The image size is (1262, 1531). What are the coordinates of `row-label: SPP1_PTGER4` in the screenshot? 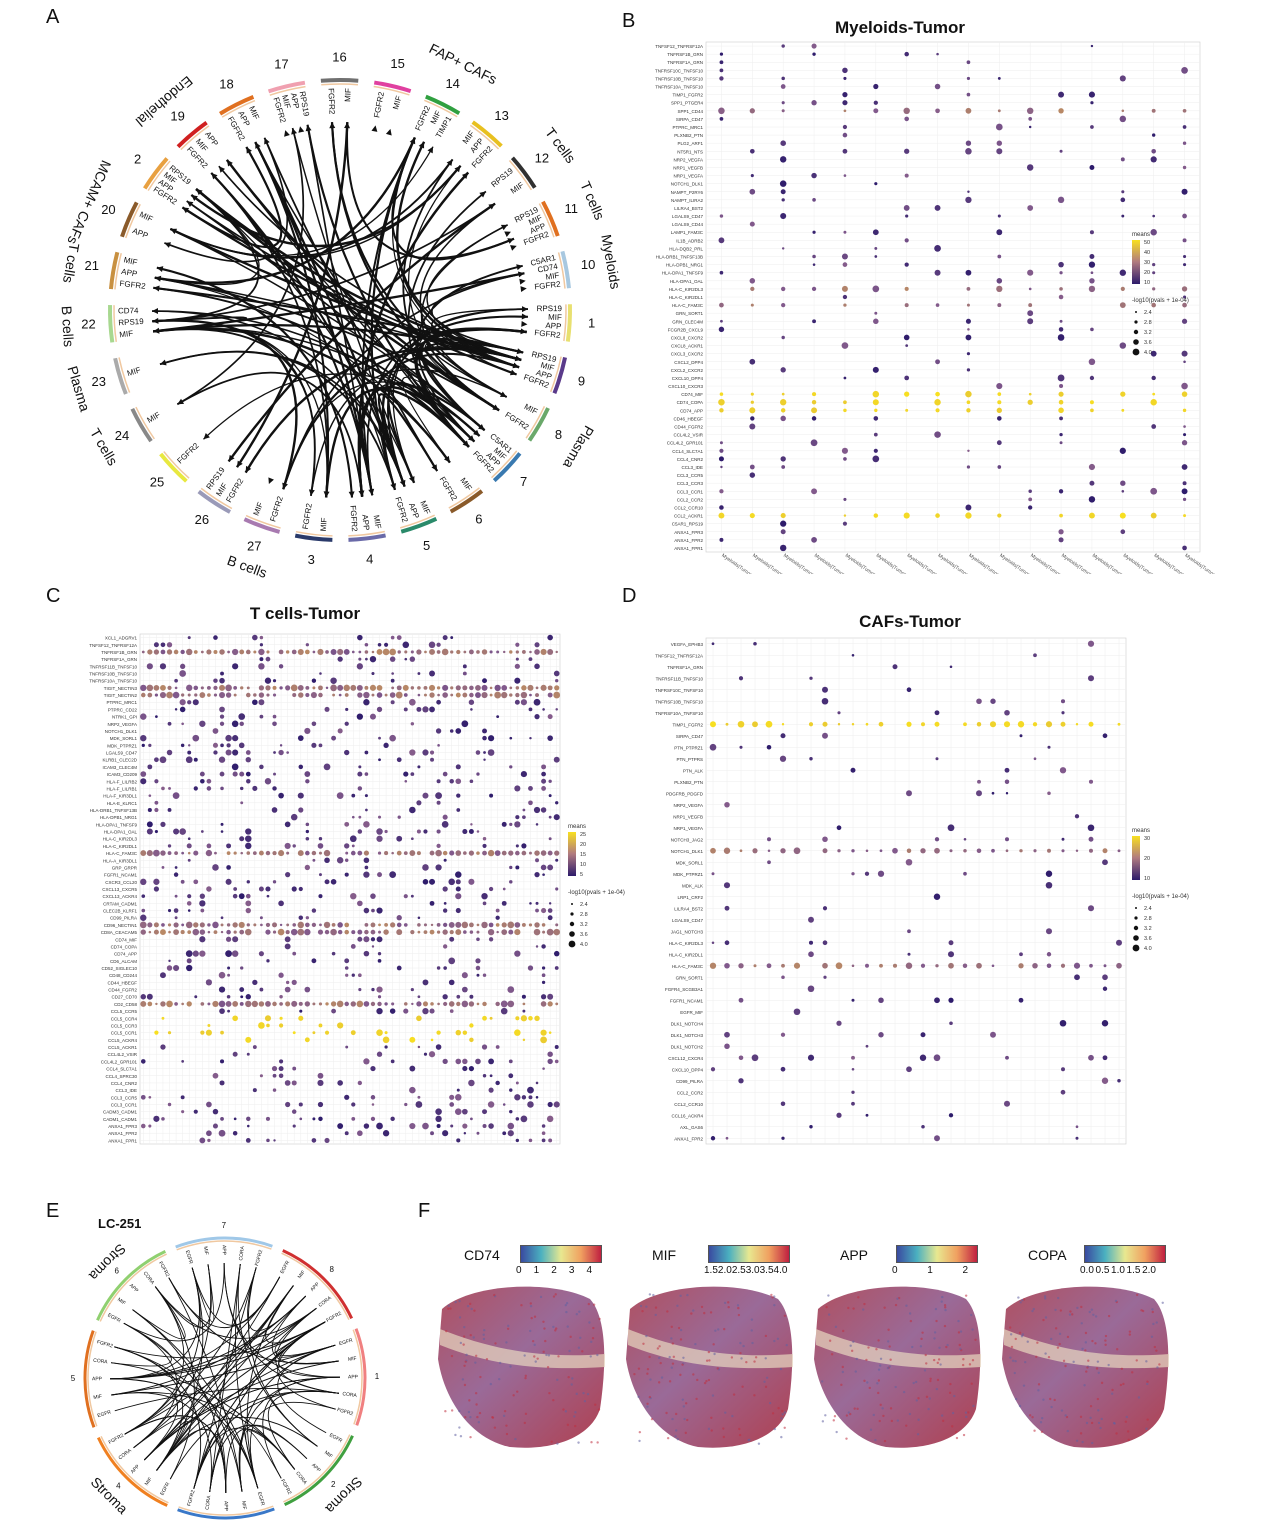 It's located at (687, 103).